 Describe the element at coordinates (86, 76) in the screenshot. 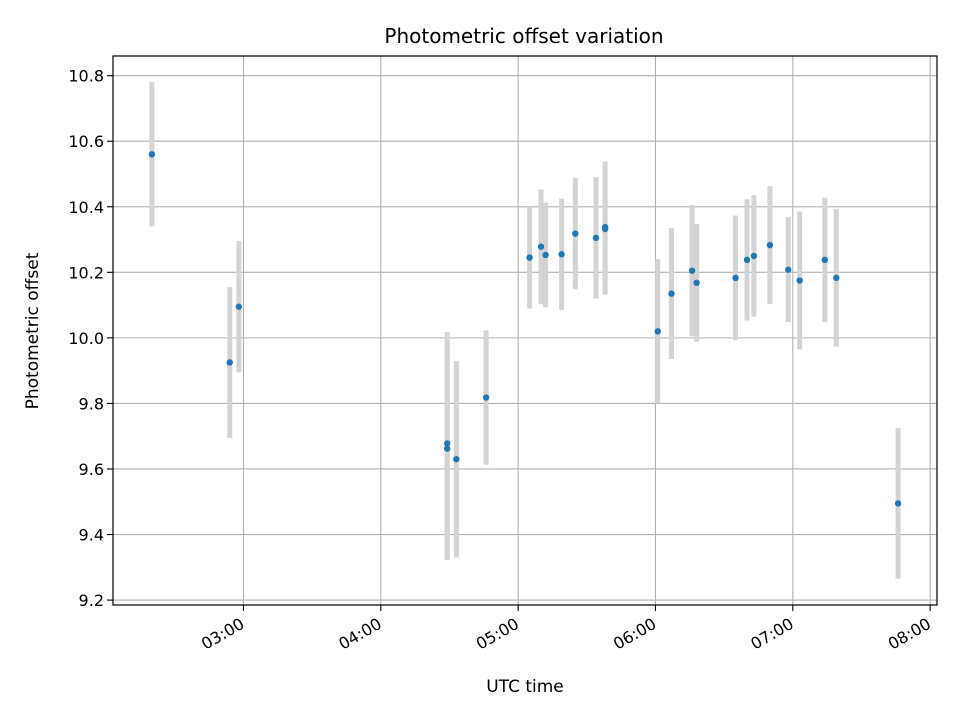

I see `y-tick-label: 10.8` at that location.